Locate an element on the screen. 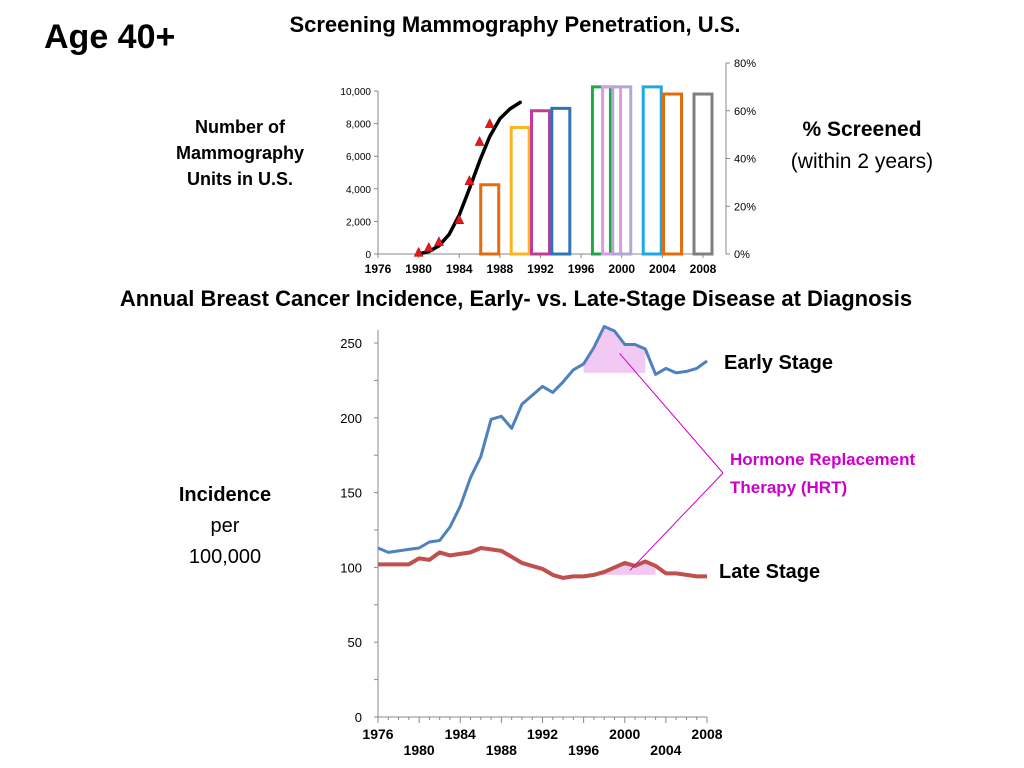  units-label-line: Number of is located at coordinates (240, 127).